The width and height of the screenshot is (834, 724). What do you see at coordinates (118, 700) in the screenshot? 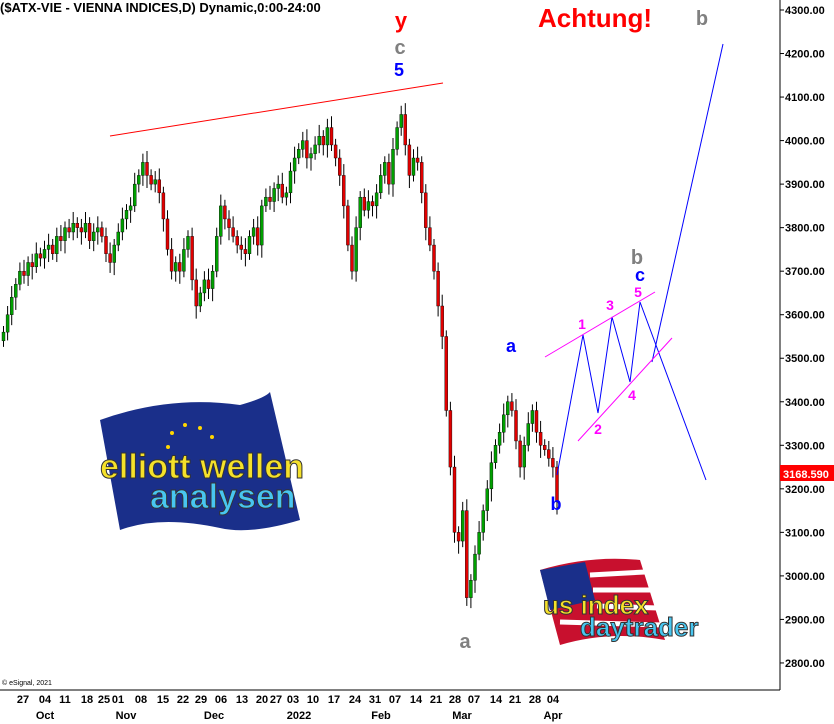
I see `x-tick-label: 01` at bounding box center [118, 700].